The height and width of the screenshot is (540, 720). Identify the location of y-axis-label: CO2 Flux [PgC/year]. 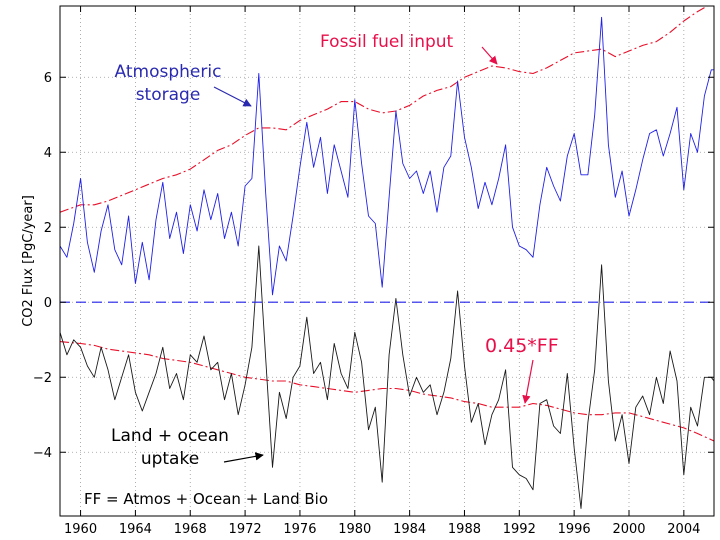
(28, 261).